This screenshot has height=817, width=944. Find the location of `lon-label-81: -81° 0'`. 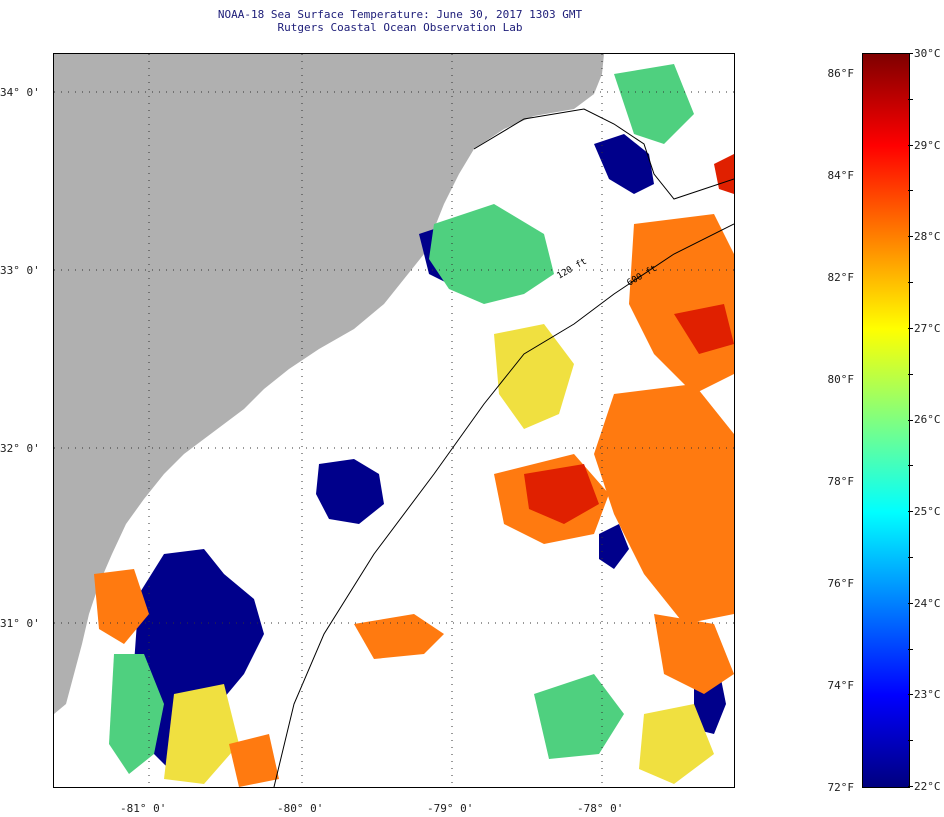

lon-label-81: -81° 0' is located at coordinates (143, 808).